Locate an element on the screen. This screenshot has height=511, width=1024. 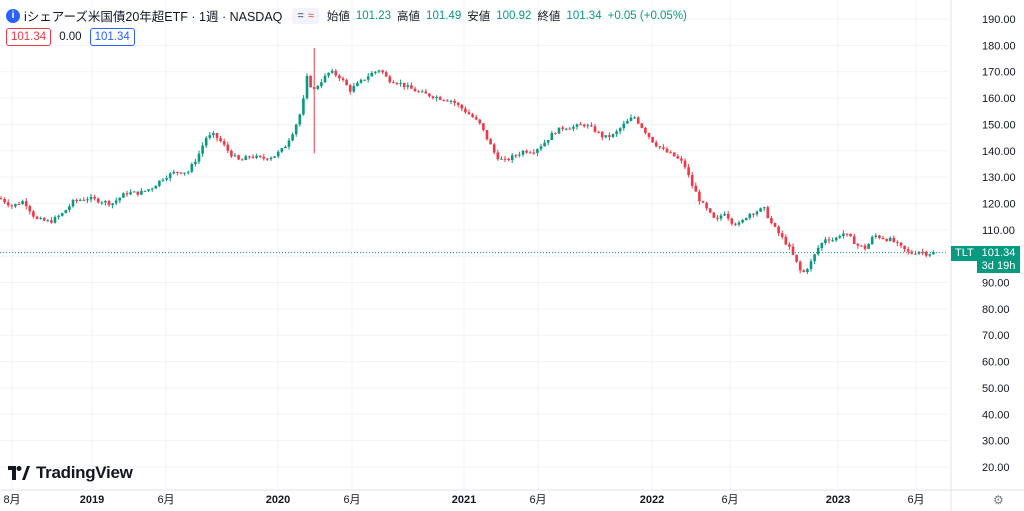
price-tick-label: 170.00 is located at coordinates (999, 73).